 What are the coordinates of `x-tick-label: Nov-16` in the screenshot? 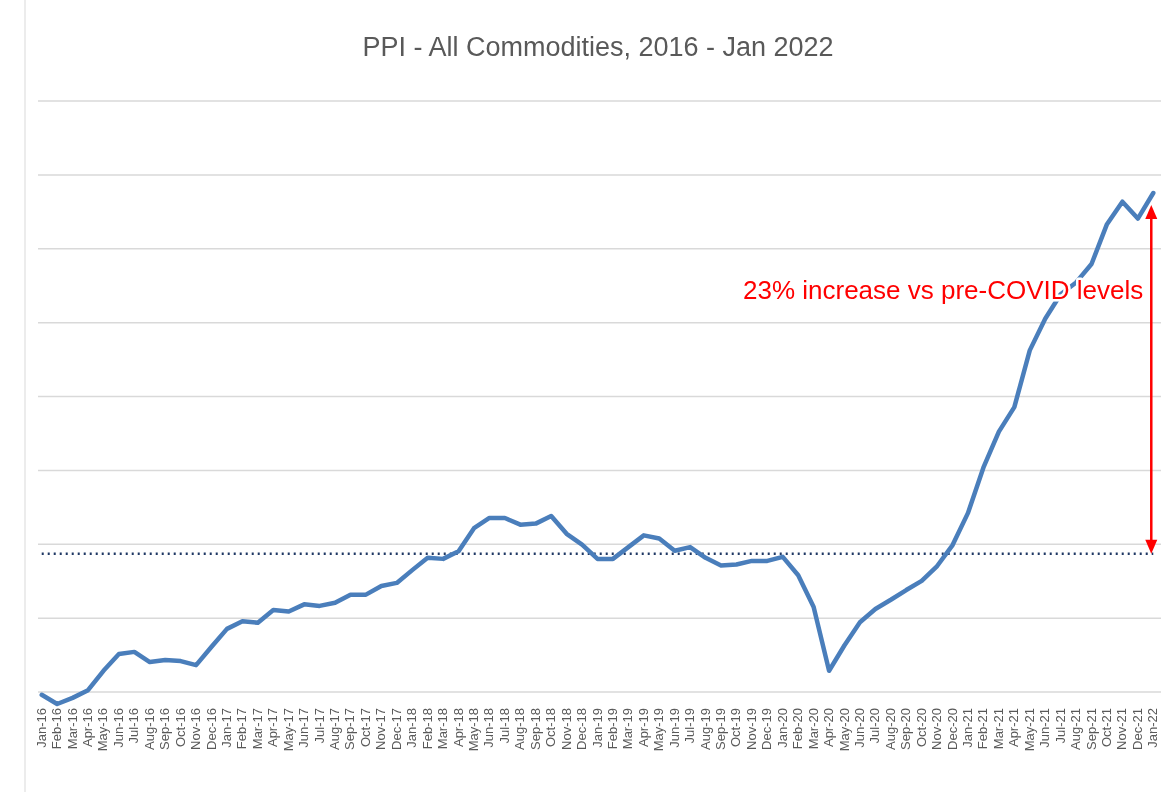 It's located at (196, 729).